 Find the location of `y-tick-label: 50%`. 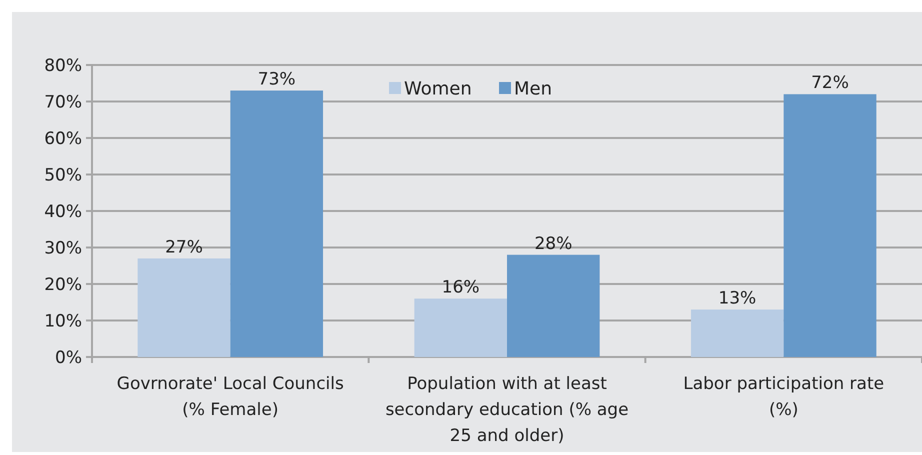

y-tick-label: 50% is located at coordinates (63, 175).